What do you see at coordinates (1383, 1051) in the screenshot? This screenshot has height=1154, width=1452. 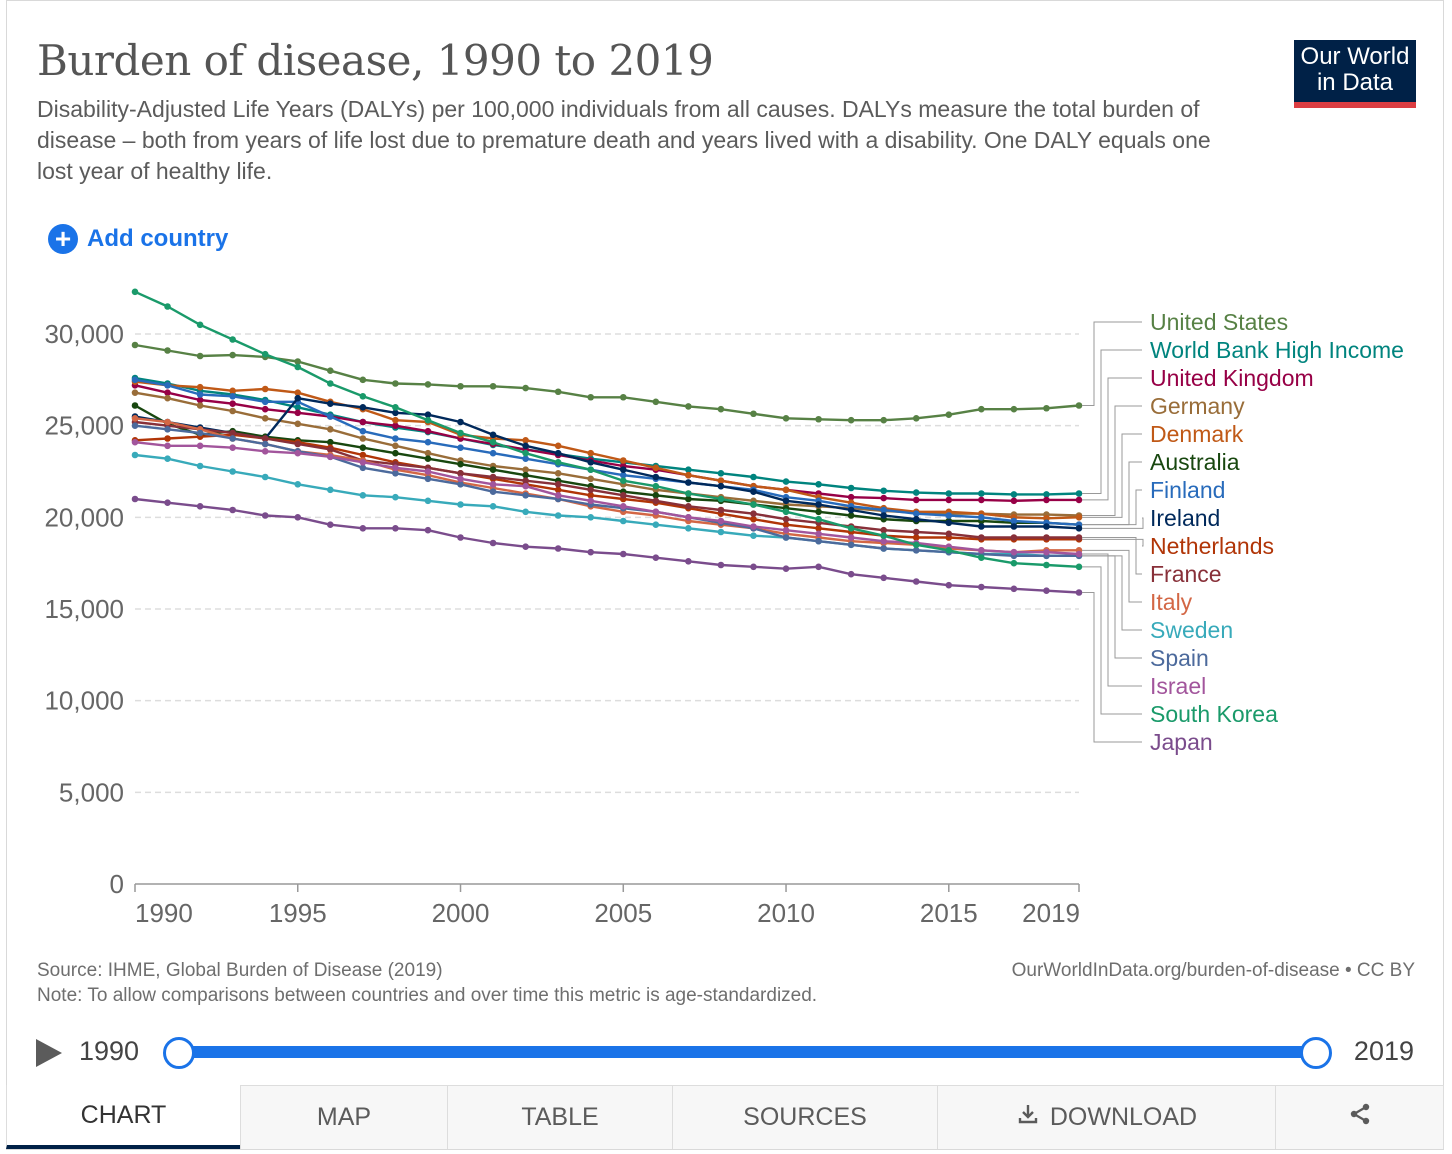 I see `timeline-end-label: 2019` at bounding box center [1383, 1051].